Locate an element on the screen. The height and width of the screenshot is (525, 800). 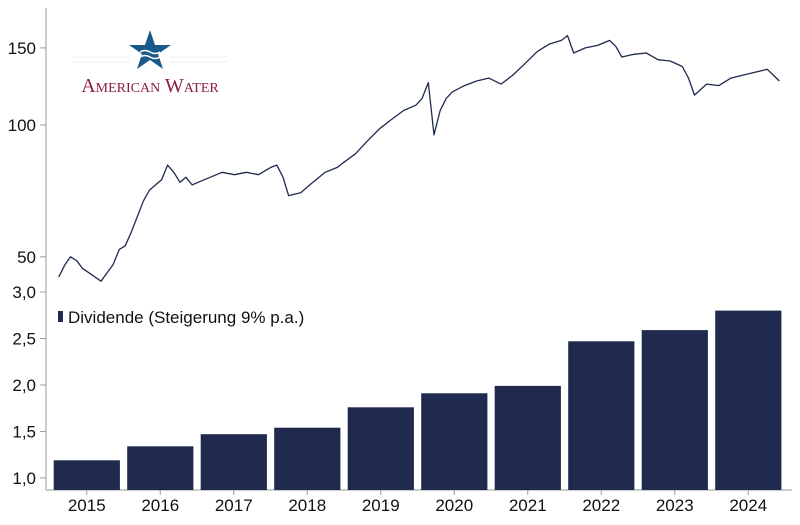
price-y-tick-label: 100 is located at coordinates (22, 125).